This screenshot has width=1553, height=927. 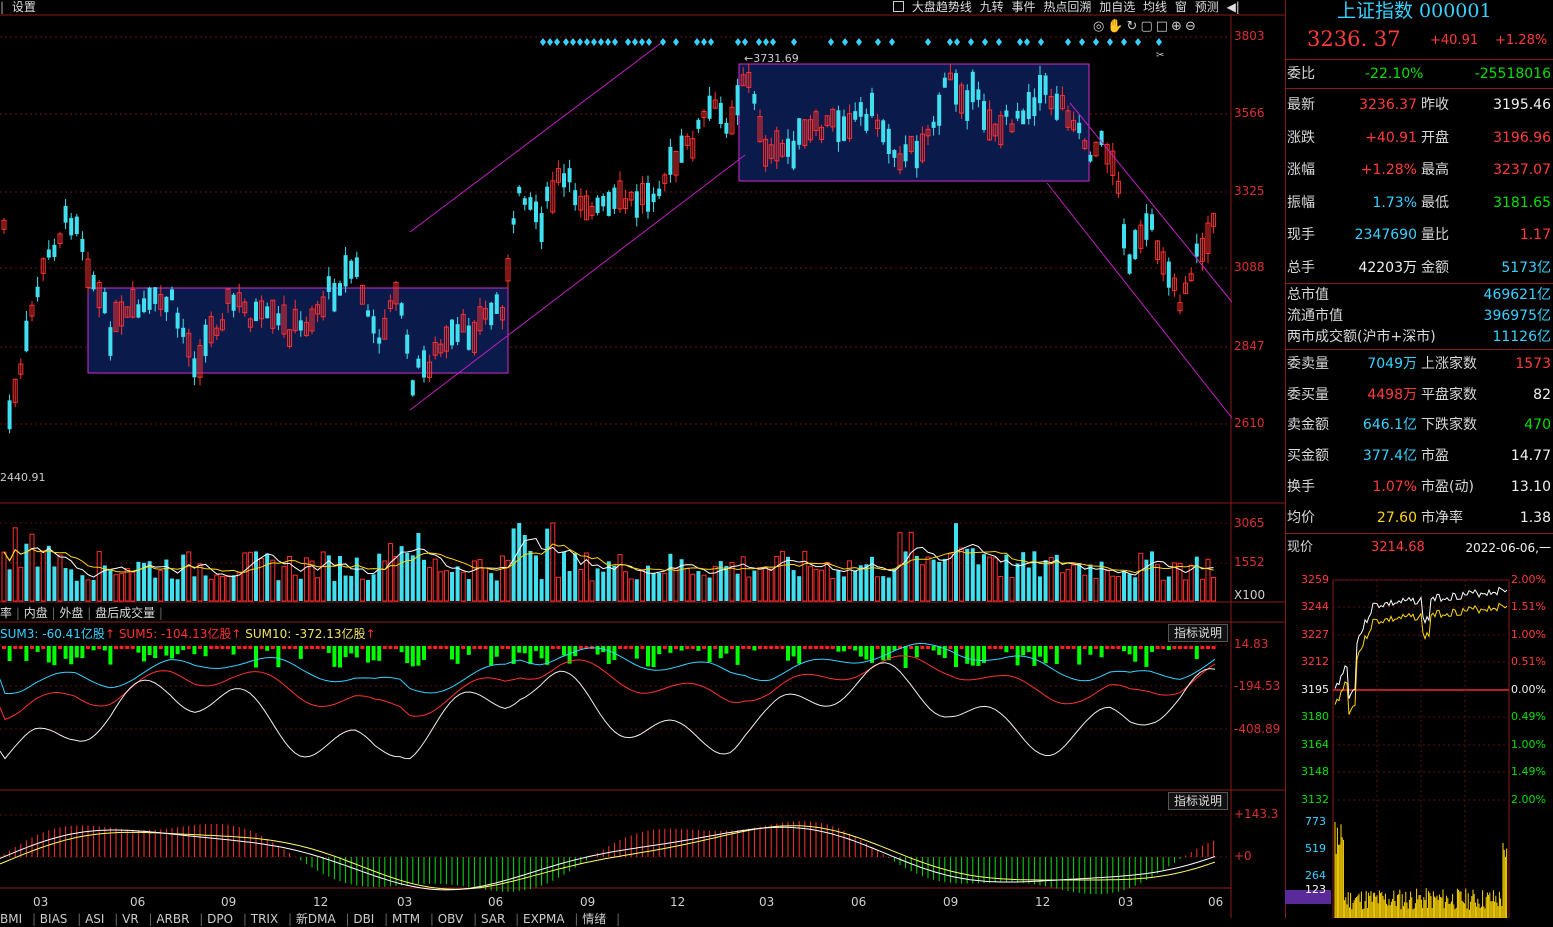 I want to click on hotspot-button: 热点回溯, so click(x=1067, y=7).